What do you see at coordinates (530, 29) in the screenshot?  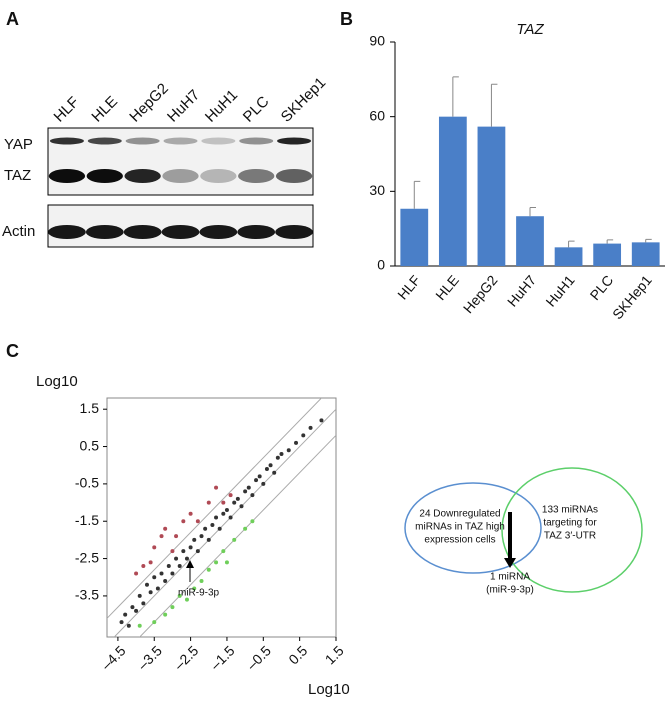 I see `chart-title: TAZ` at bounding box center [530, 29].